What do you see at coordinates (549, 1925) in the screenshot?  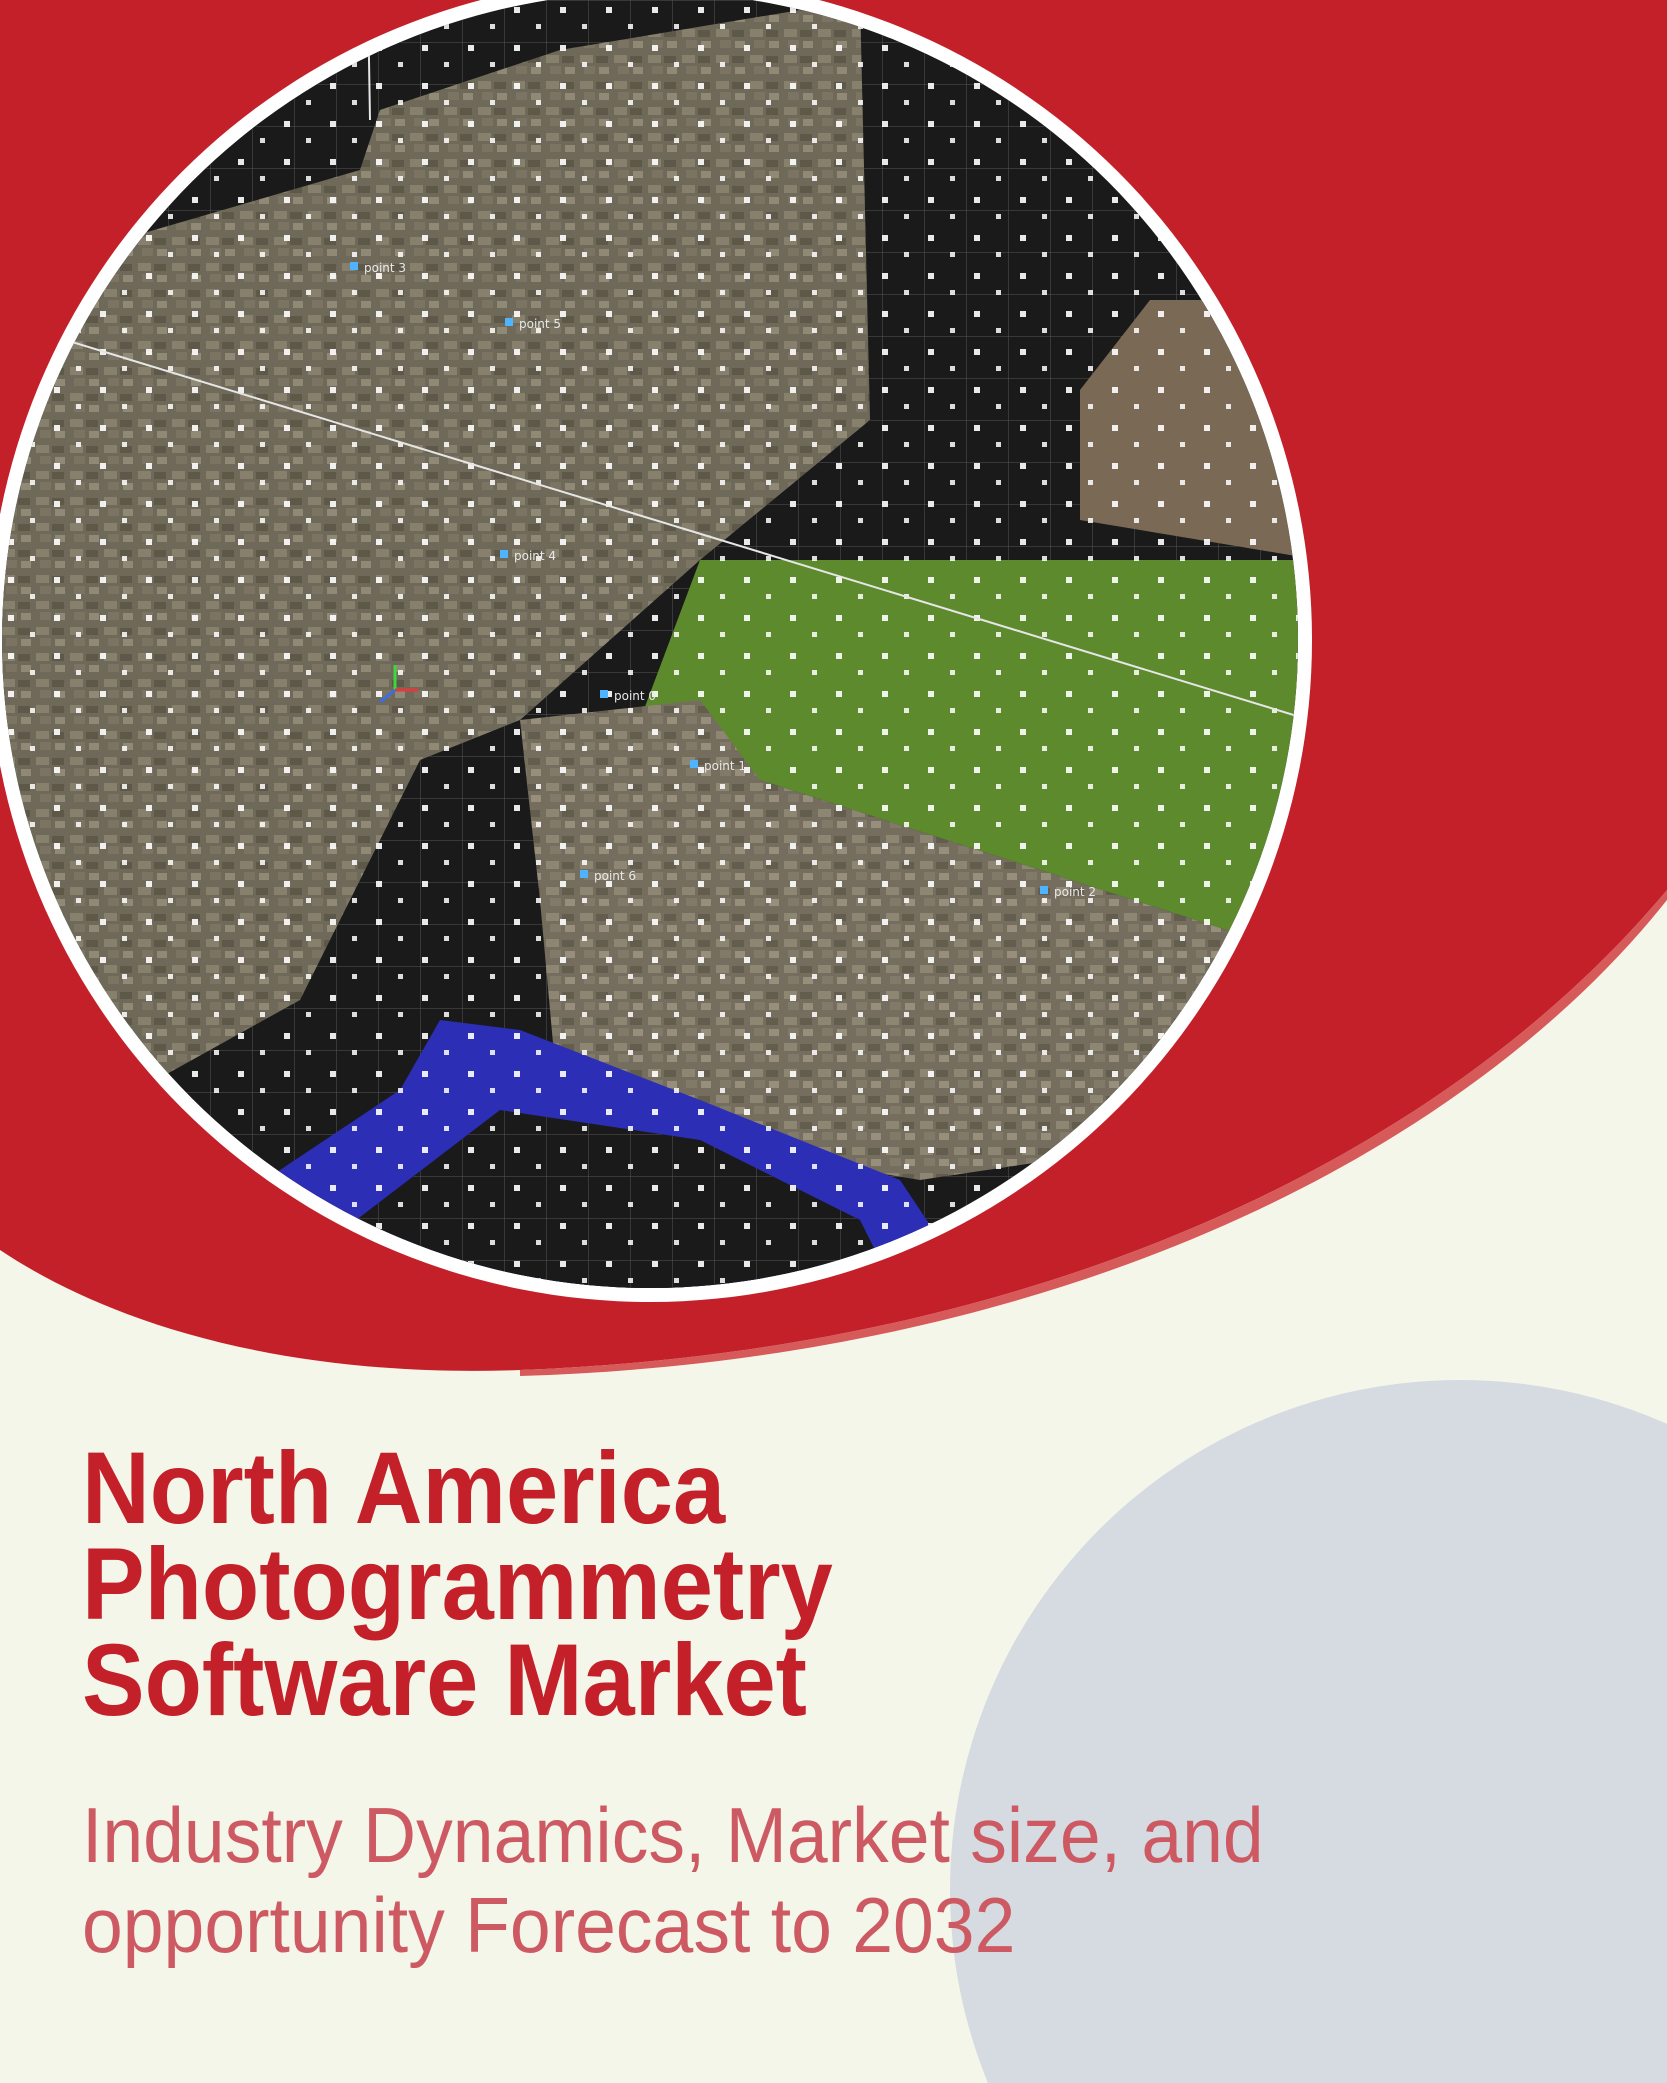 I see `subtitle-line: opportunity Forecast to 2032` at bounding box center [549, 1925].